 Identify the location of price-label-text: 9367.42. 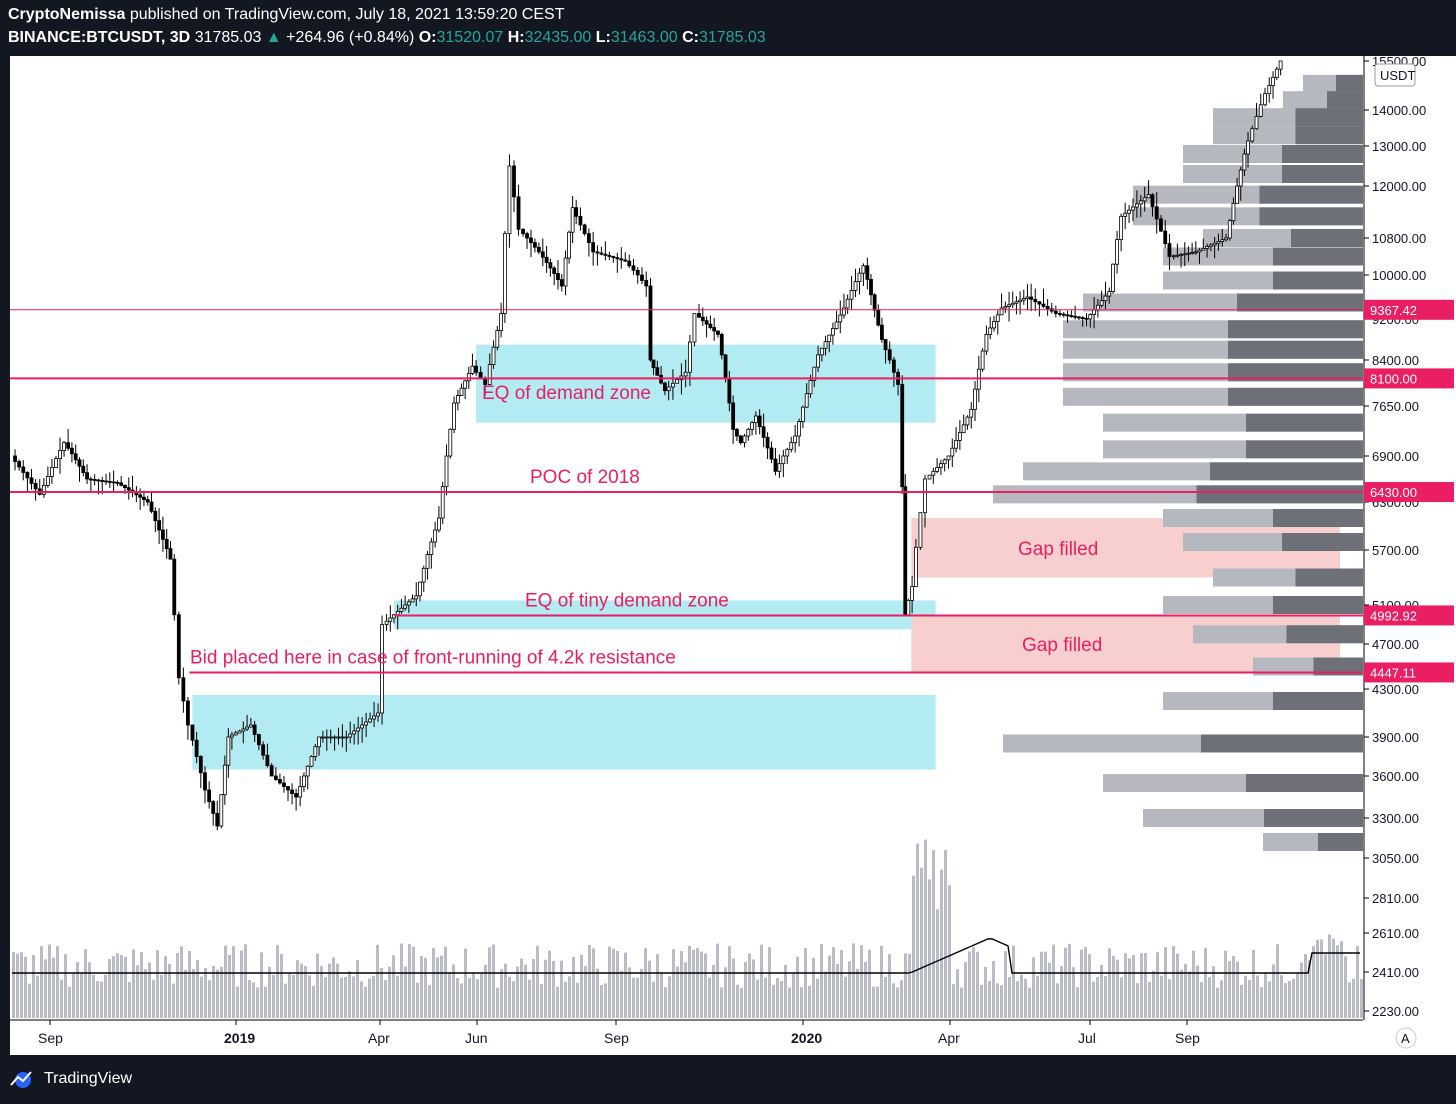
(1393, 310).